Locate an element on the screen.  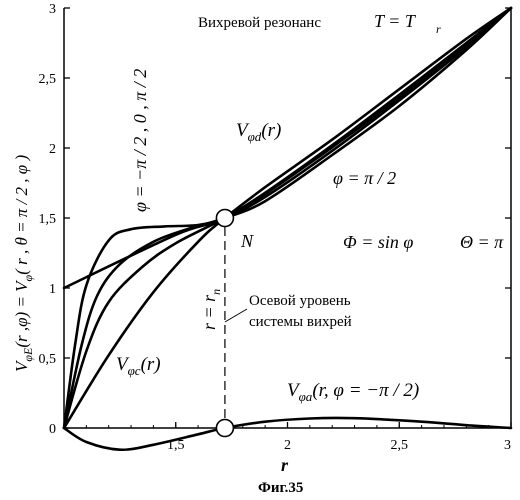
y-tick-label: 0,5 is located at coordinates (48, 359).